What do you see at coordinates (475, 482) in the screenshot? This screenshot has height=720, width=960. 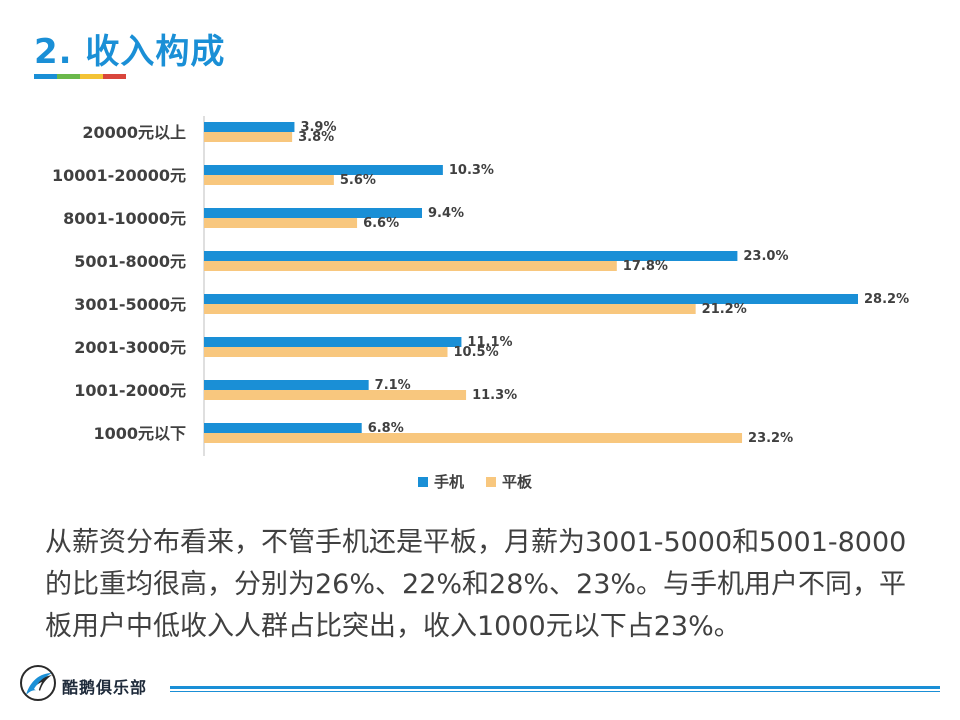 I see `chart-legend: 手机 平板` at bounding box center [475, 482].